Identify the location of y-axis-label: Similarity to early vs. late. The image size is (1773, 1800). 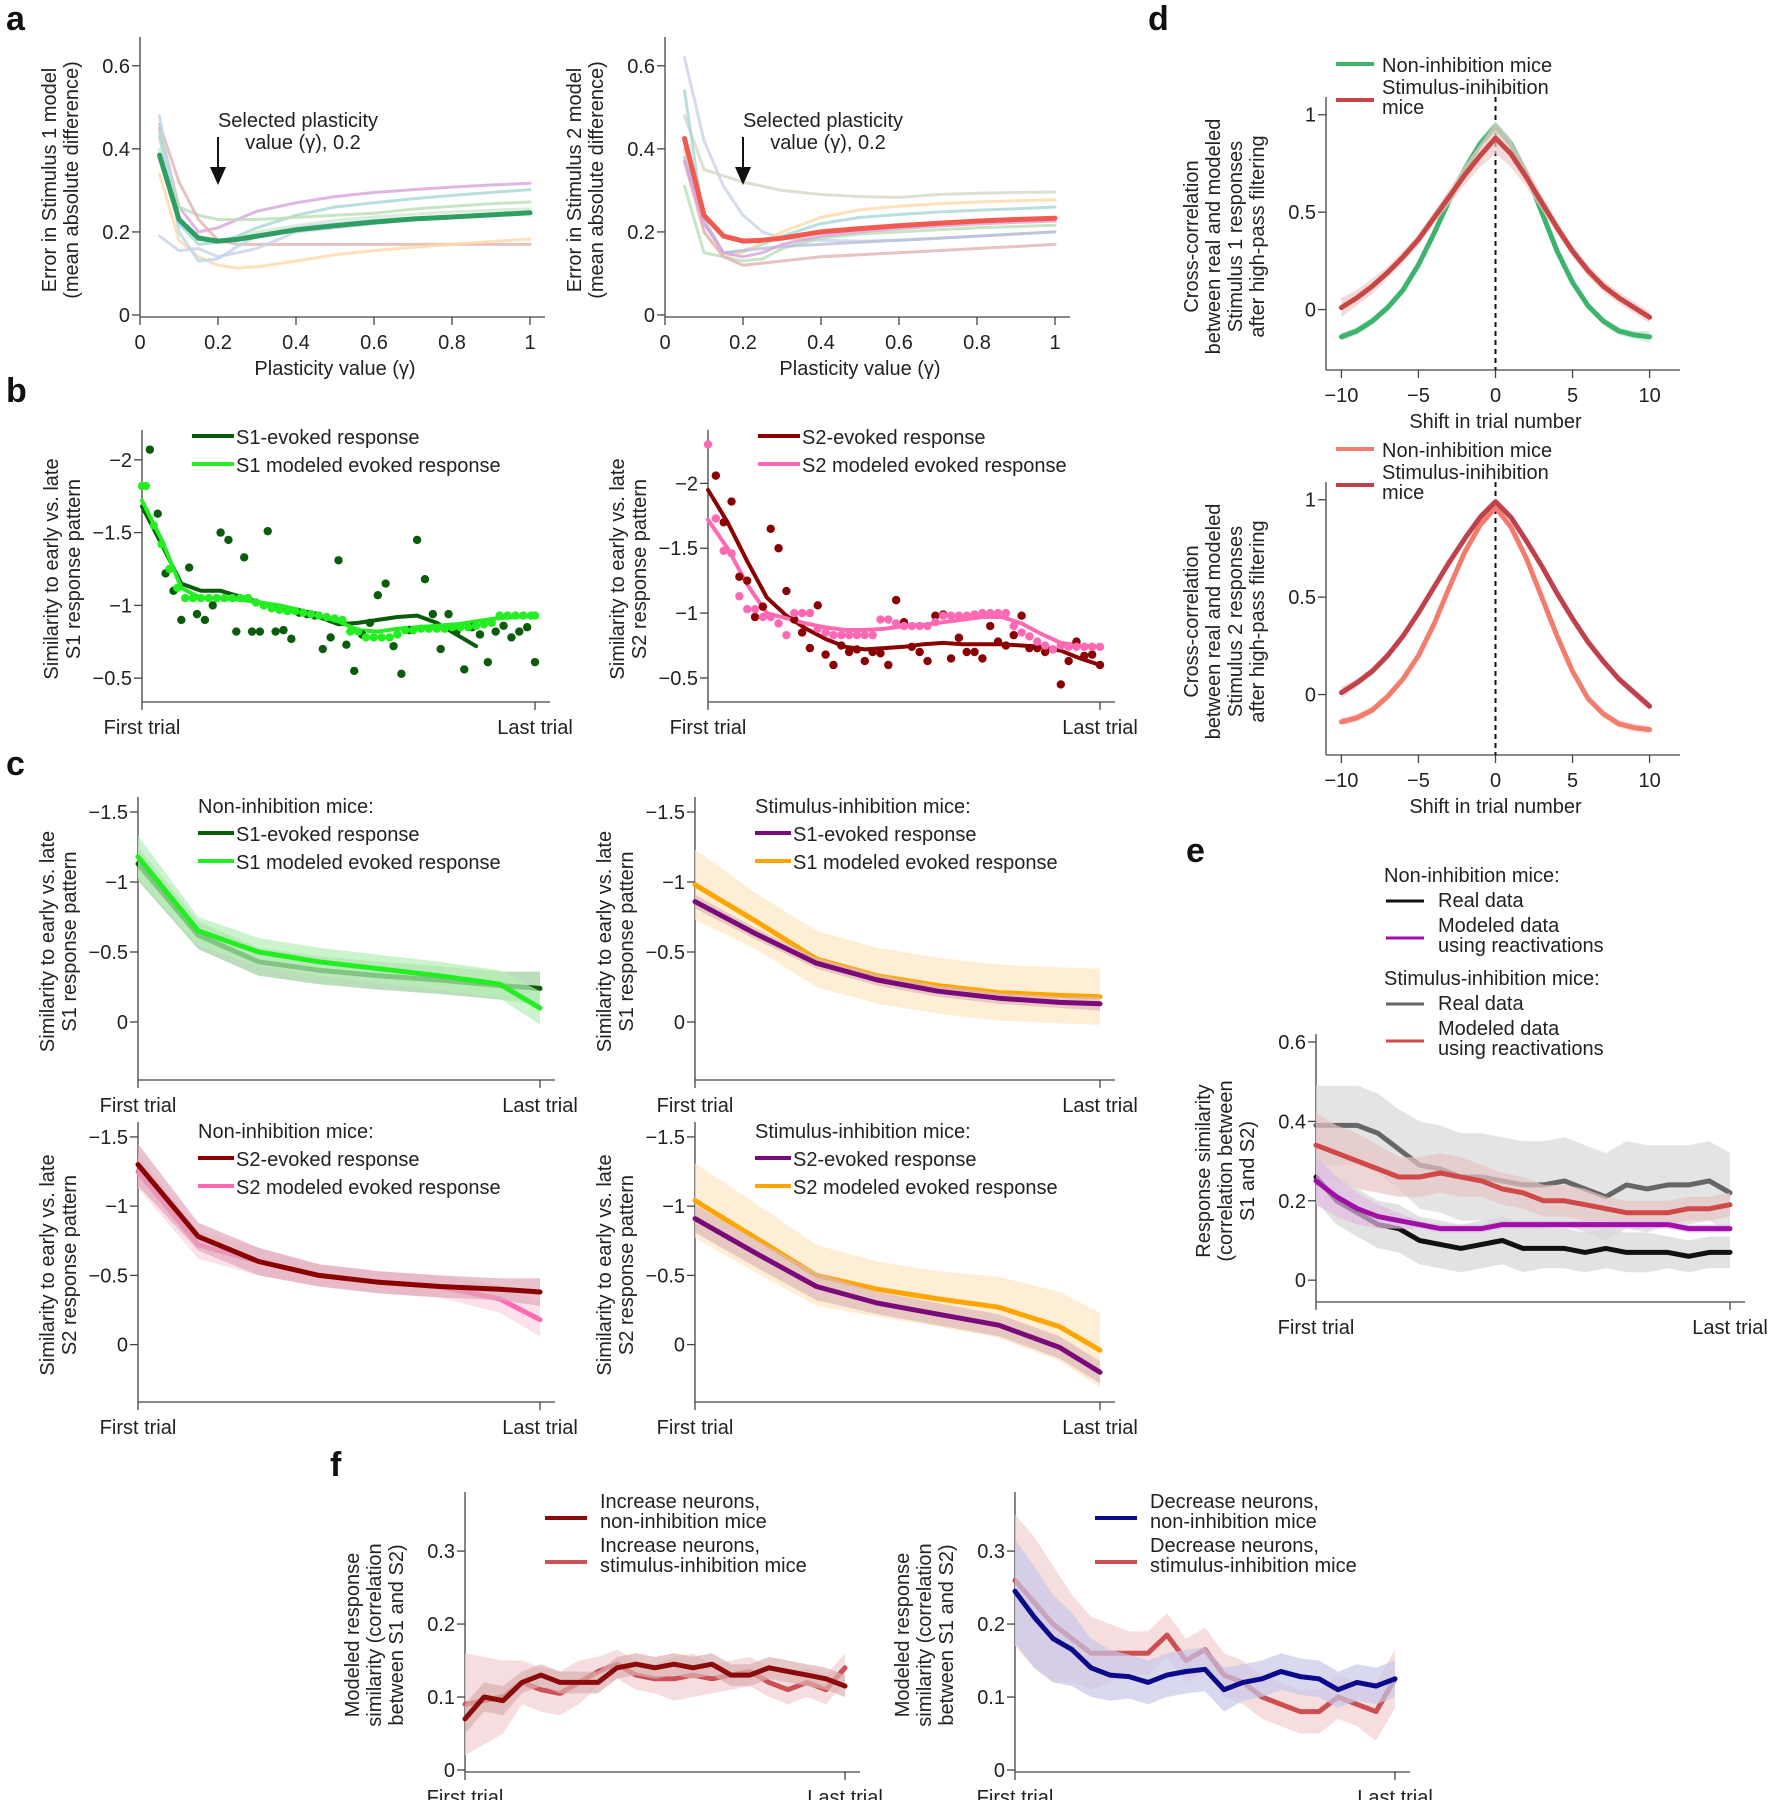
(605, 1264).